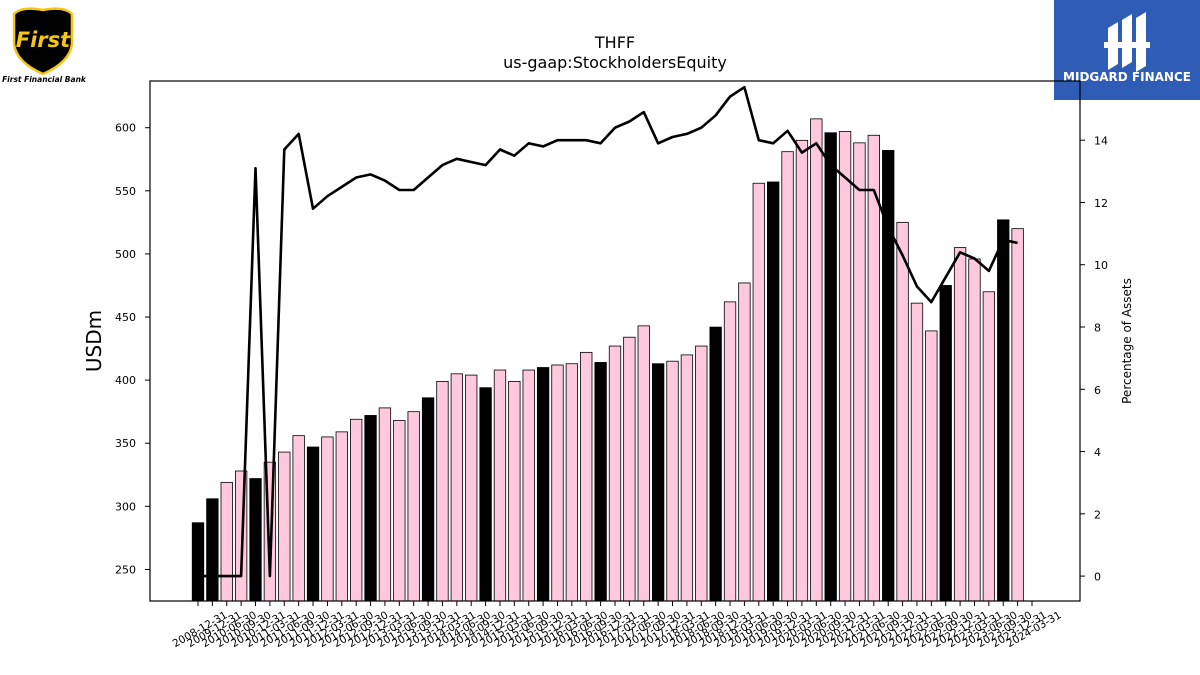  I want to click on y-axis-label: USDm, so click(94, 341).